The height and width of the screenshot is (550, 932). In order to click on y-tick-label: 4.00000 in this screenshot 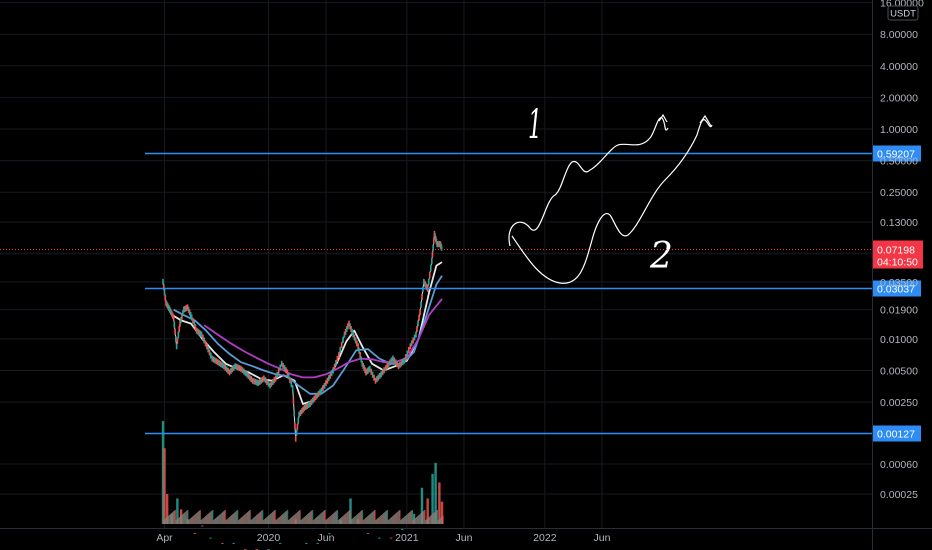, I will do `click(899, 67)`.